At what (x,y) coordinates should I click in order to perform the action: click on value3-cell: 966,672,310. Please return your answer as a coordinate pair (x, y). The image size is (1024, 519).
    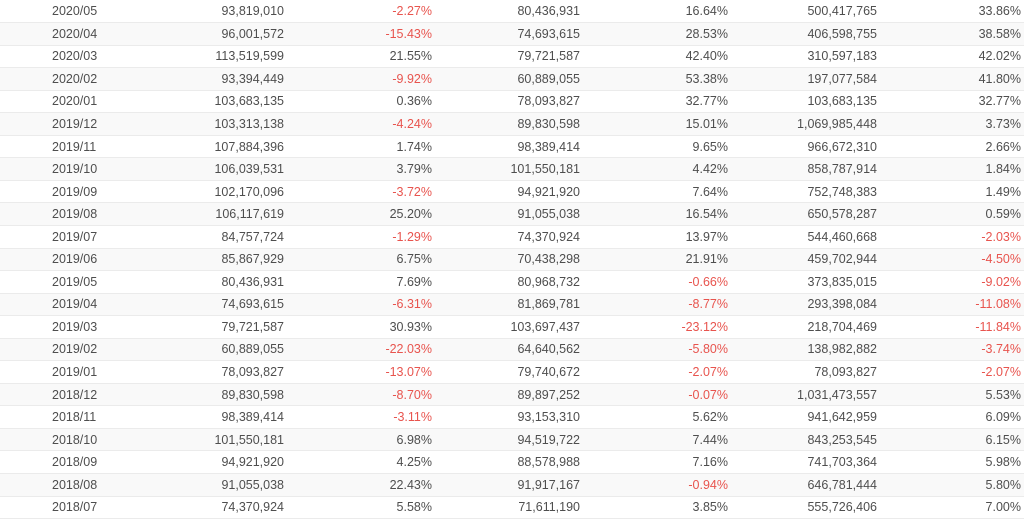
    Looking at the image, I should click on (805, 147).